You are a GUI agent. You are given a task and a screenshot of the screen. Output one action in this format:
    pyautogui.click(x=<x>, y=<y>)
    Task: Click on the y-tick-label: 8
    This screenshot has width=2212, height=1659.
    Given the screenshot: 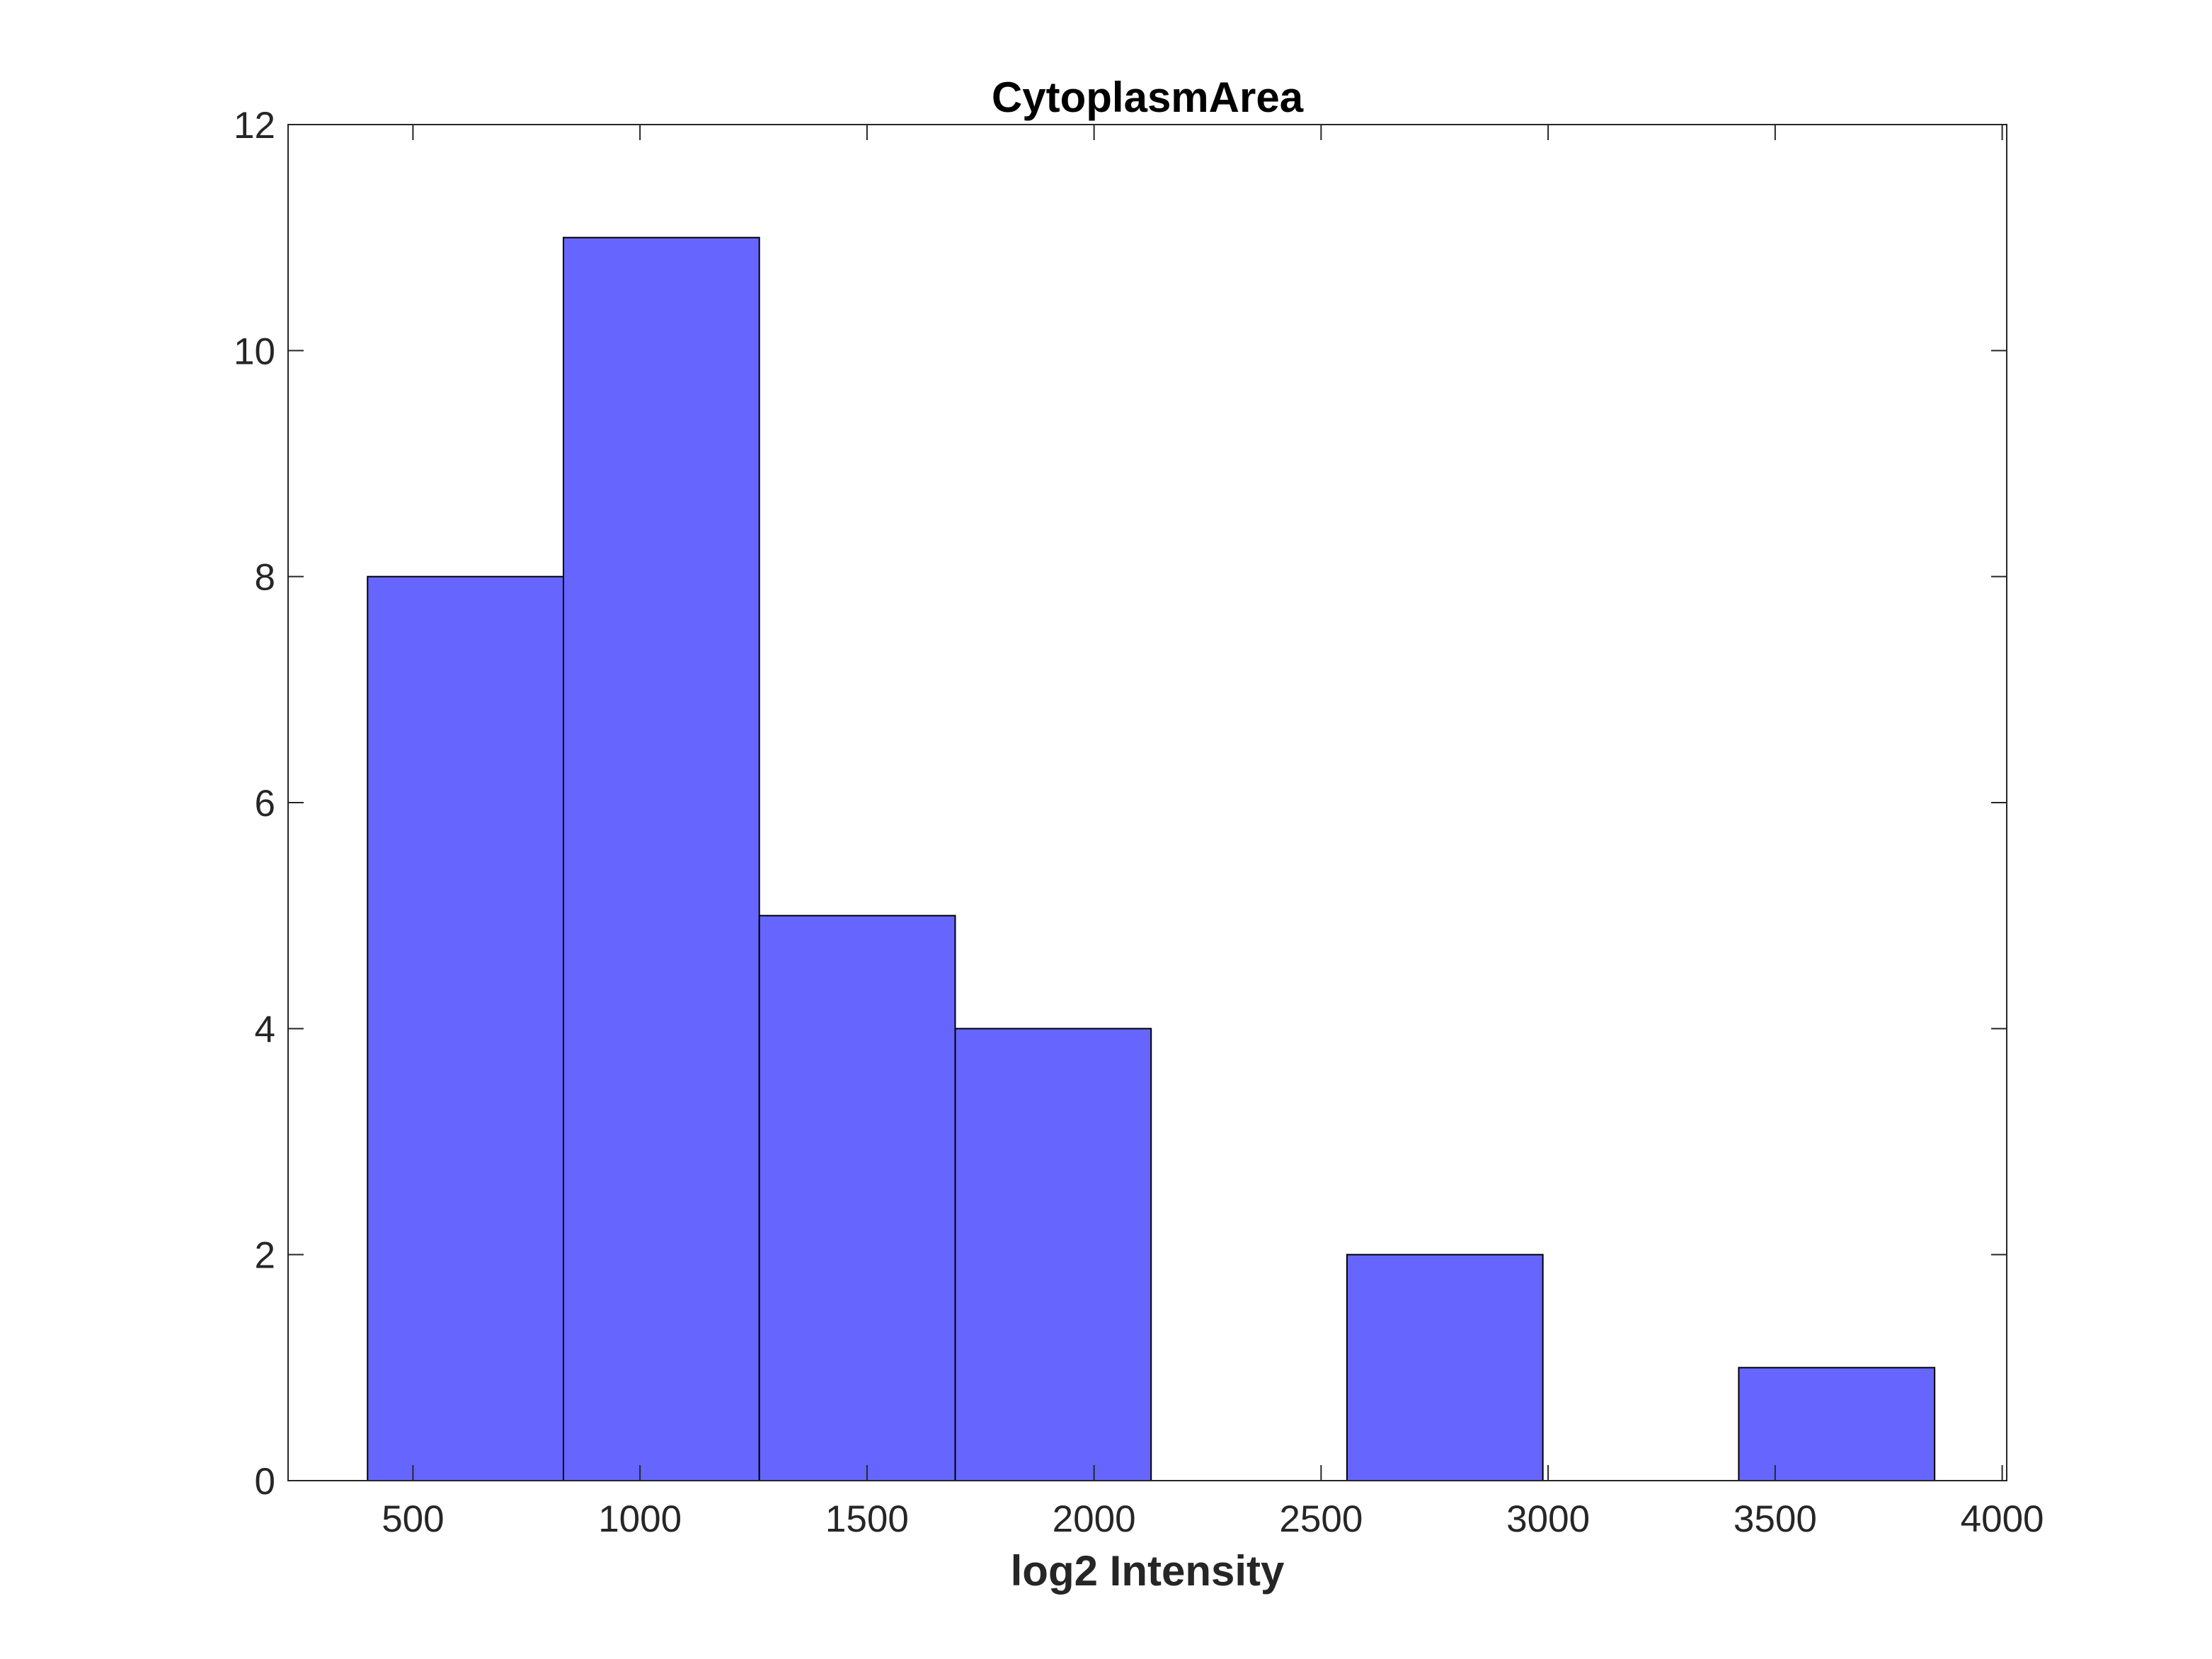 What is the action you would take?
    pyautogui.click(x=265, y=578)
    